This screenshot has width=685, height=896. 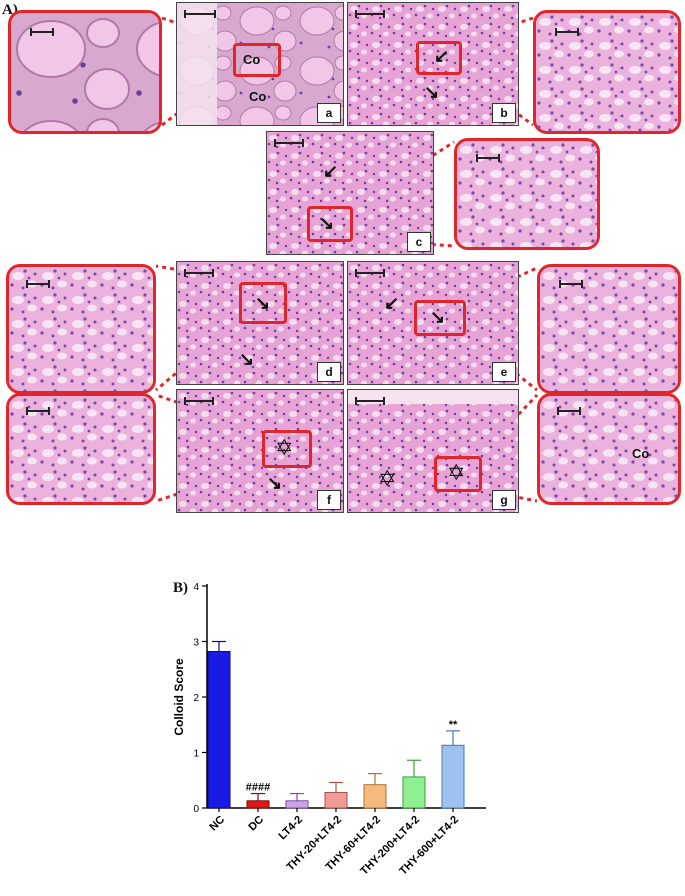 What do you see at coordinates (609, 329) in the screenshot?
I see `zoom-inset-e` at bounding box center [609, 329].